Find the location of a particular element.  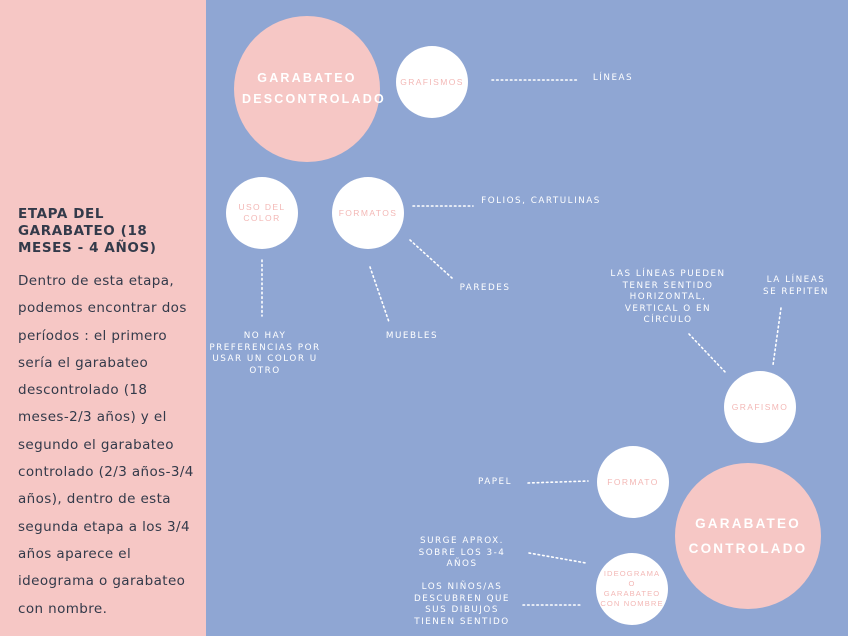

lineas-repiten-label: LA LÍNEAS SE REPITEN is located at coordinates (796, 286).